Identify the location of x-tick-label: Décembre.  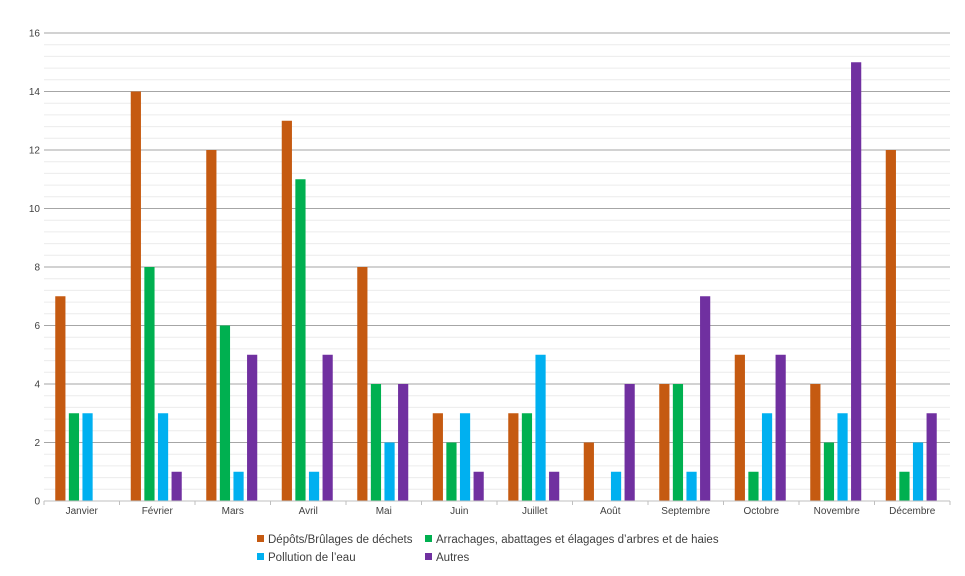
(912, 511).